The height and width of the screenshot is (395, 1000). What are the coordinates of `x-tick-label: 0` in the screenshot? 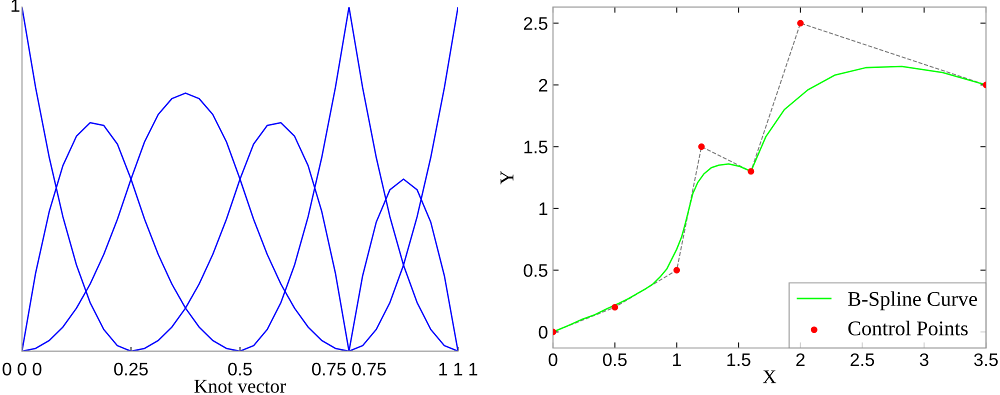 It's located at (553, 359).